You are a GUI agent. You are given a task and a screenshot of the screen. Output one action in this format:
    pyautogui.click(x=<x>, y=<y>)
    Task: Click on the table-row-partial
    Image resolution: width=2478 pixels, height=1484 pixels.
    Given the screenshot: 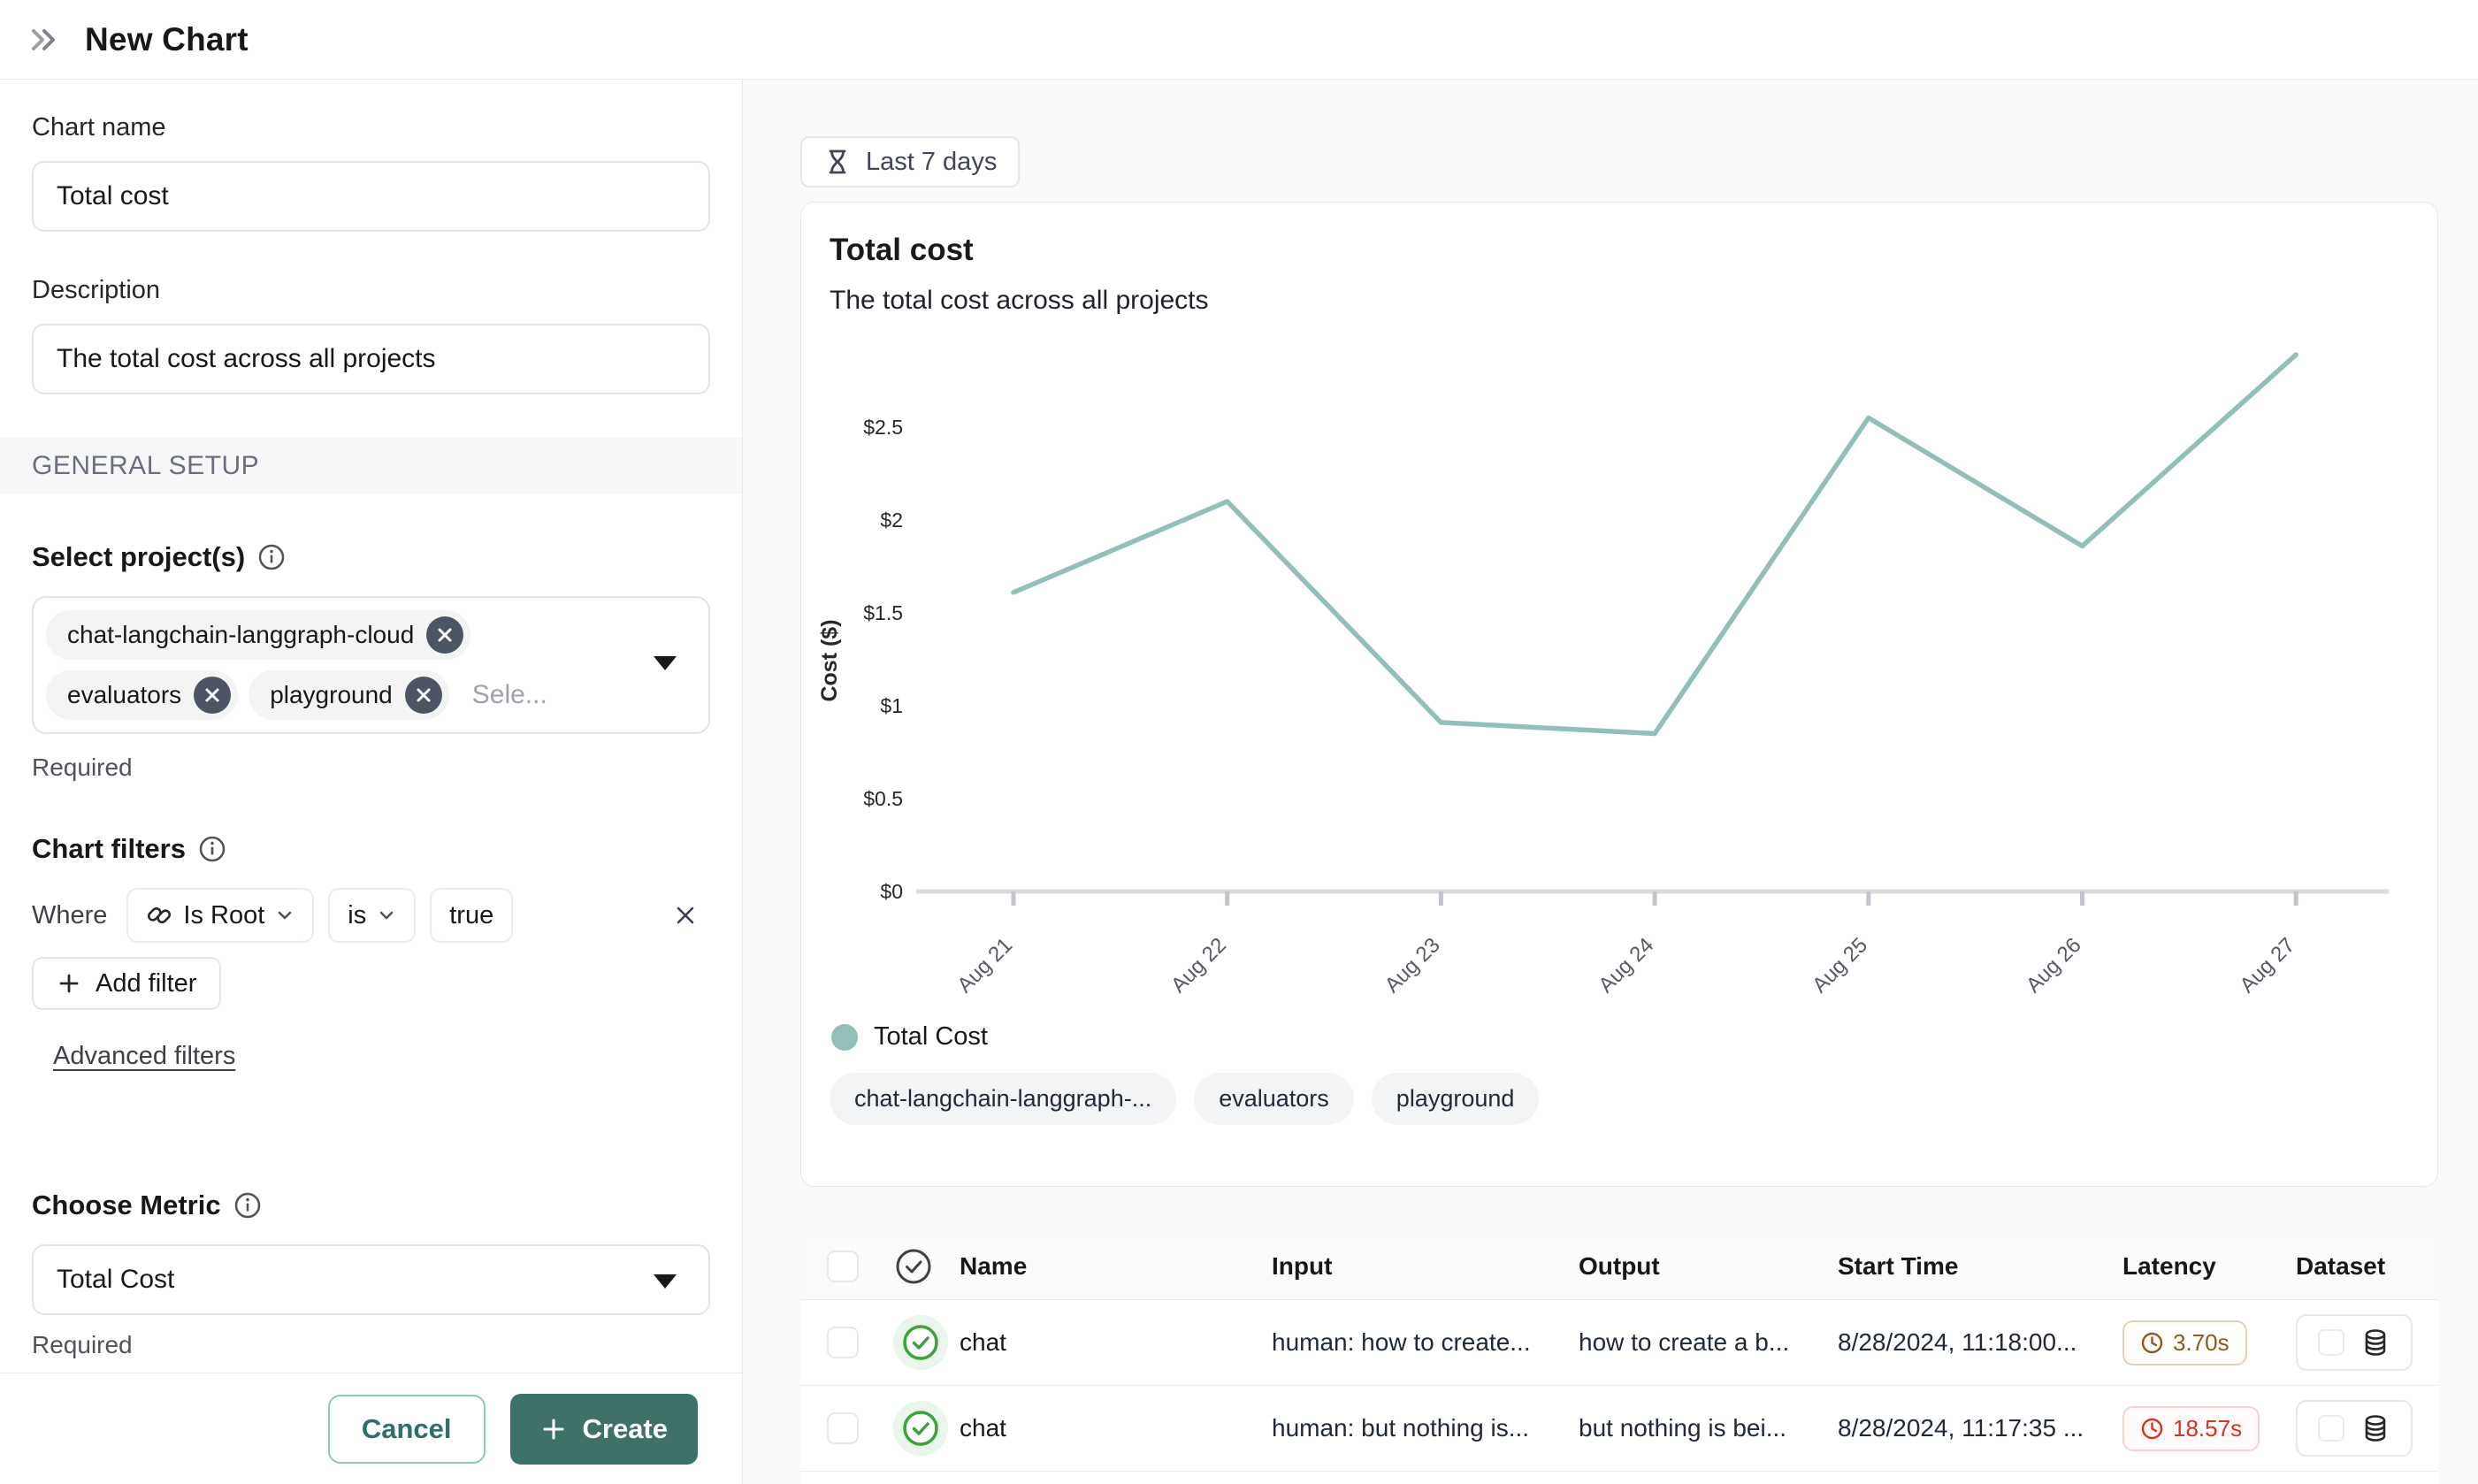 What is the action you would take?
    pyautogui.click(x=1619, y=1478)
    